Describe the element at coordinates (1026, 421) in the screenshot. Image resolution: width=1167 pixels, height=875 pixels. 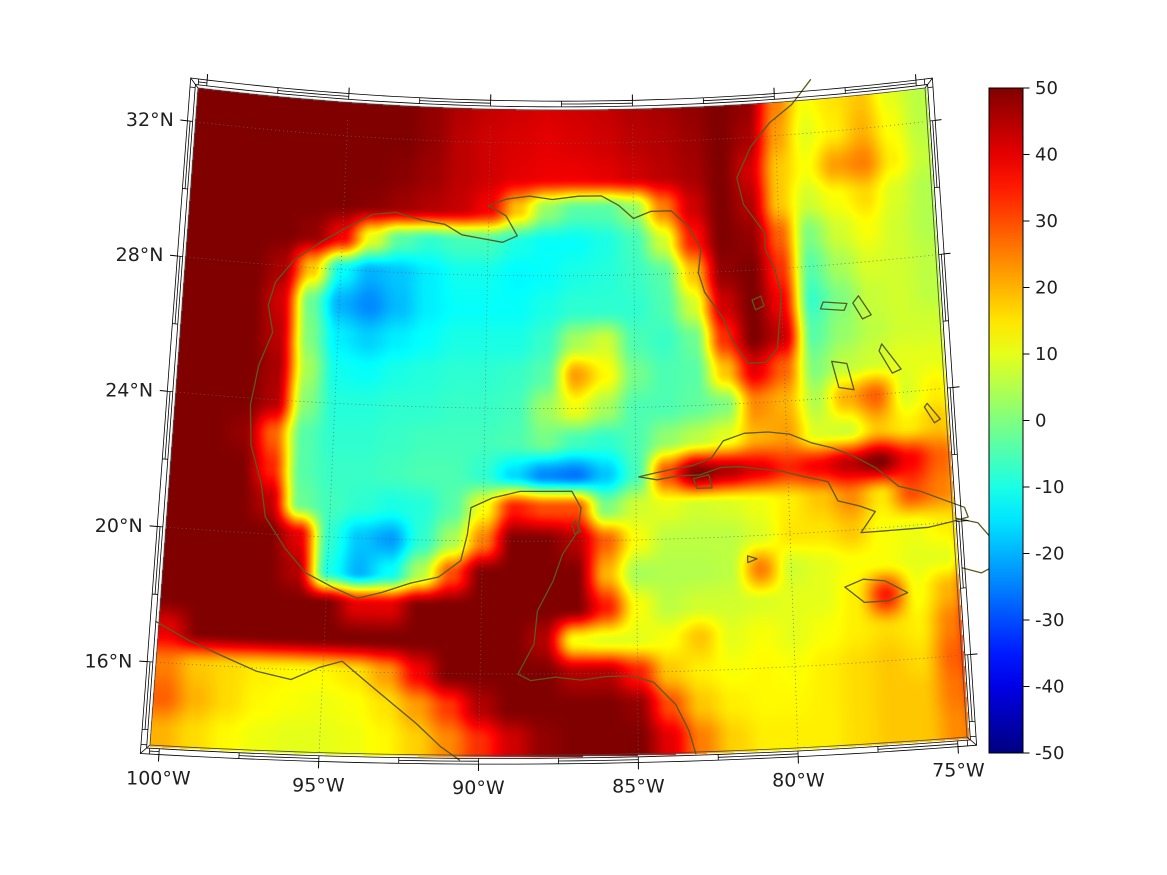
I see `colorbar: 50 40 30 20 10 0 -10 -20 -30 -40 -50` at that location.